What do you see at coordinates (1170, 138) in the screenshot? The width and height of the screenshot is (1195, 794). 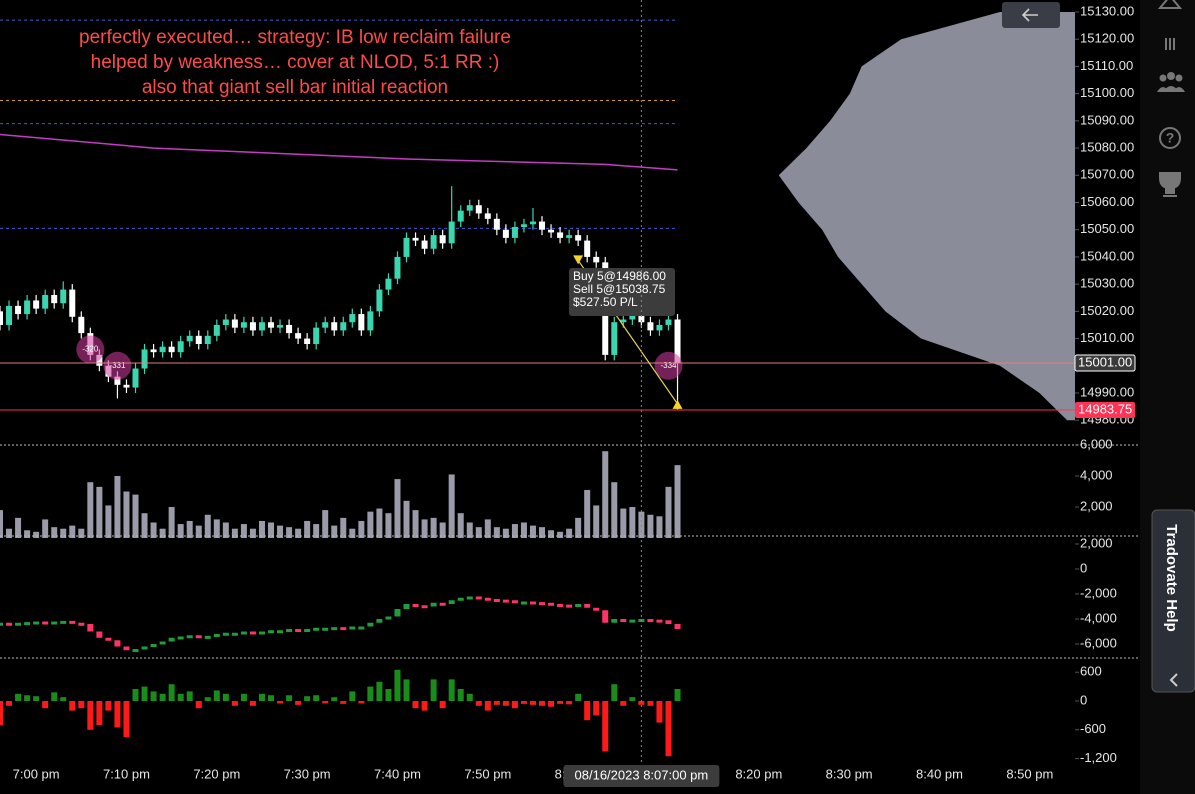 I see `help-icon` at bounding box center [1170, 138].